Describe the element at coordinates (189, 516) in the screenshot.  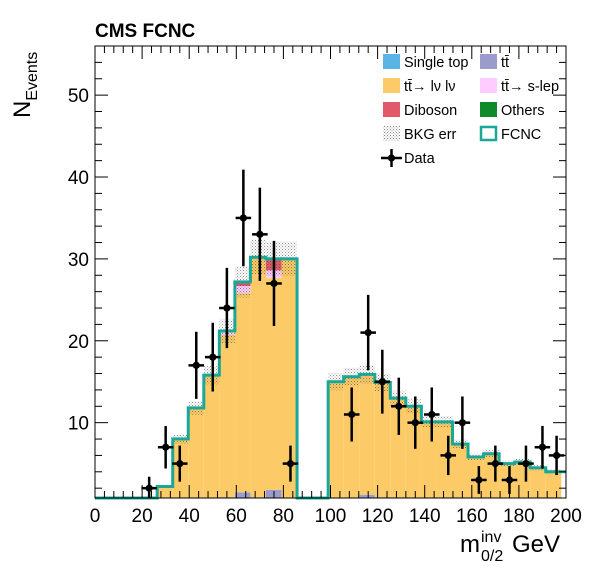
I see `x-tick-label: 40` at that location.